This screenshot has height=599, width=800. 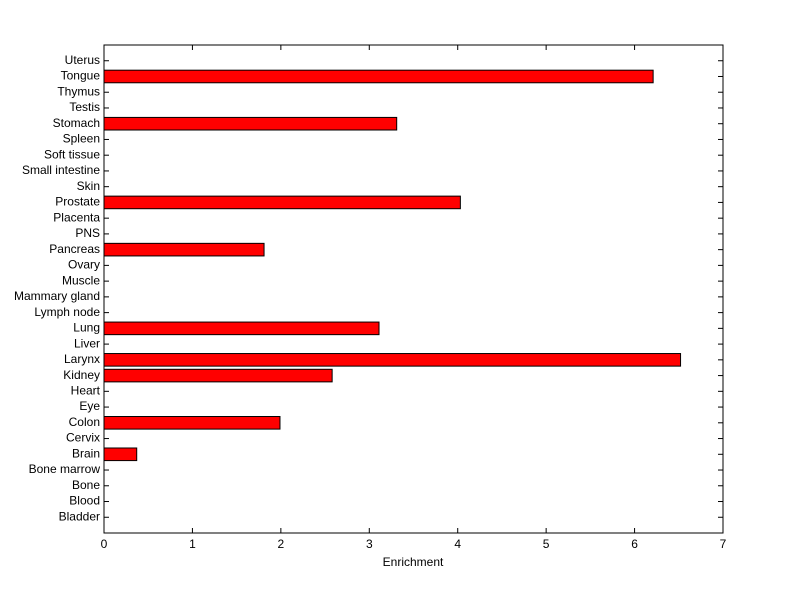 What do you see at coordinates (192, 544) in the screenshot?
I see `x-tick-label: 1` at bounding box center [192, 544].